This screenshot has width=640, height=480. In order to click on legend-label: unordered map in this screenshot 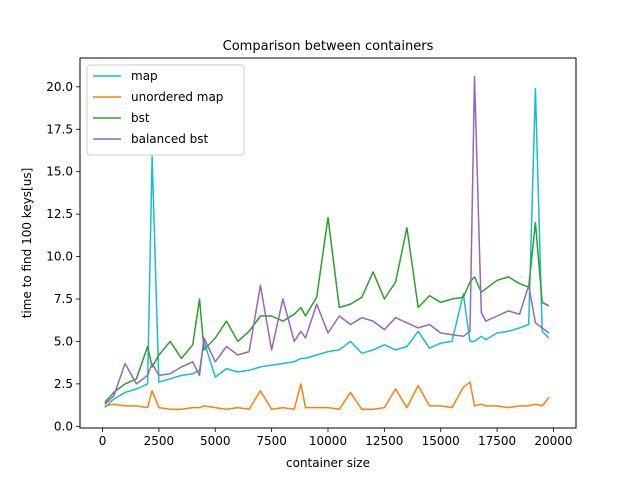, I will do `click(177, 97)`.